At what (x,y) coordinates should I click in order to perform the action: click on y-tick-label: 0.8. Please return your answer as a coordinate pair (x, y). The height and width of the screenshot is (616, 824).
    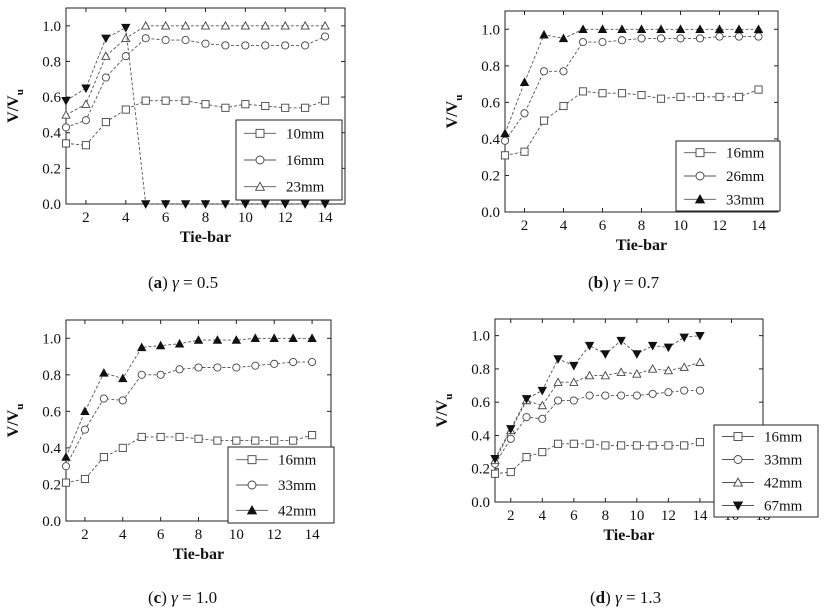
    Looking at the image, I should click on (490, 67).